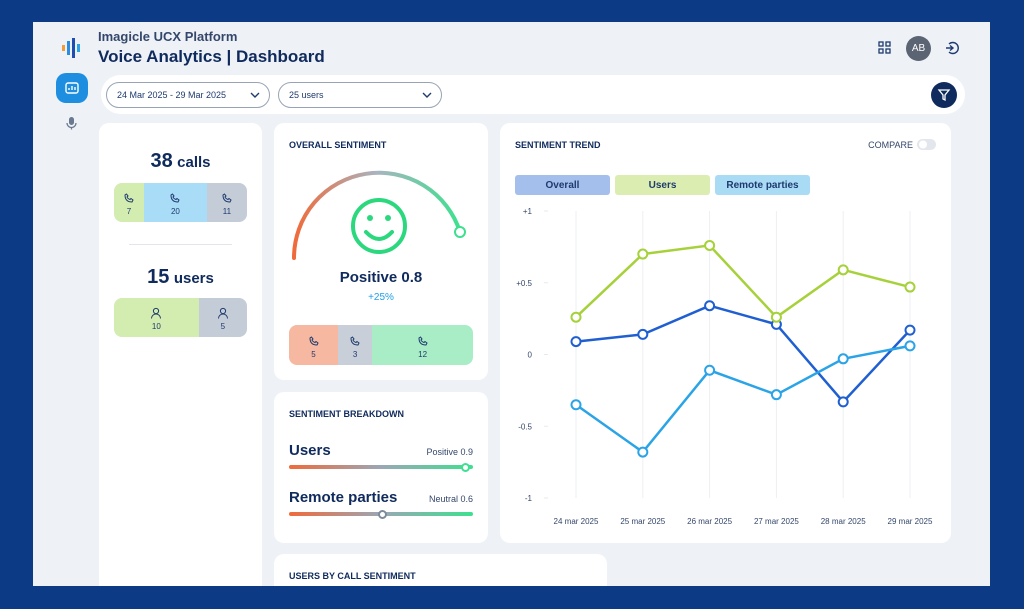 This screenshot has height=609, width=1024. What do you see at coordinates (884, 47) in the screenshot?
I see `apps-icon` at bounding box center [884, 47].